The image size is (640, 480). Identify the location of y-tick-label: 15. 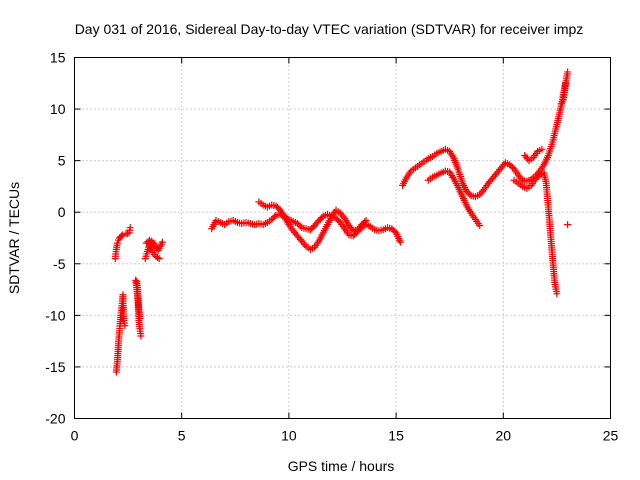
(58, 58).